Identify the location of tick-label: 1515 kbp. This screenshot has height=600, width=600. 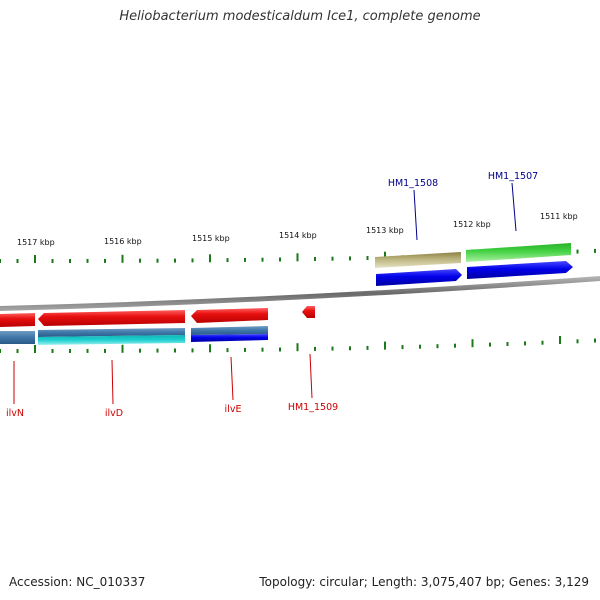
(211, 238).